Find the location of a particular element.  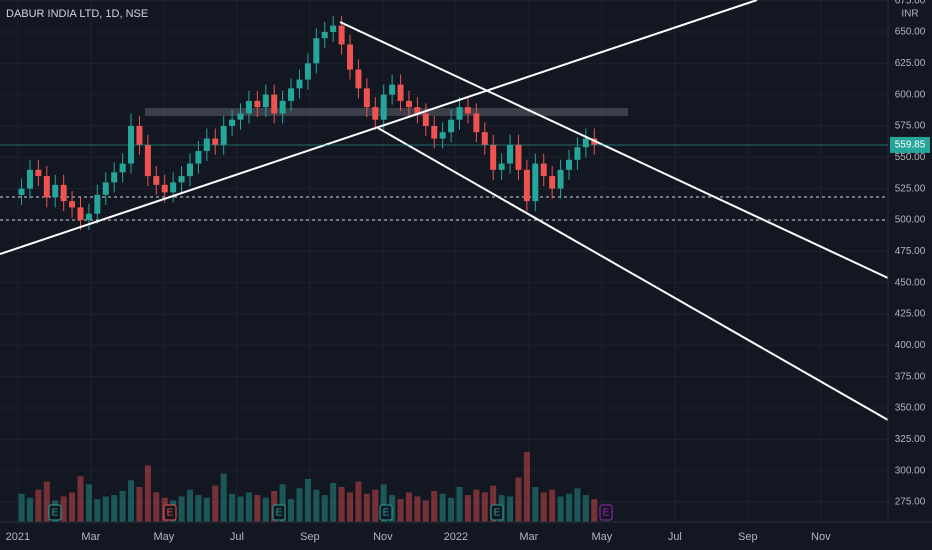

y-tick-label: 275.00 is located at coordinates (910, 502).